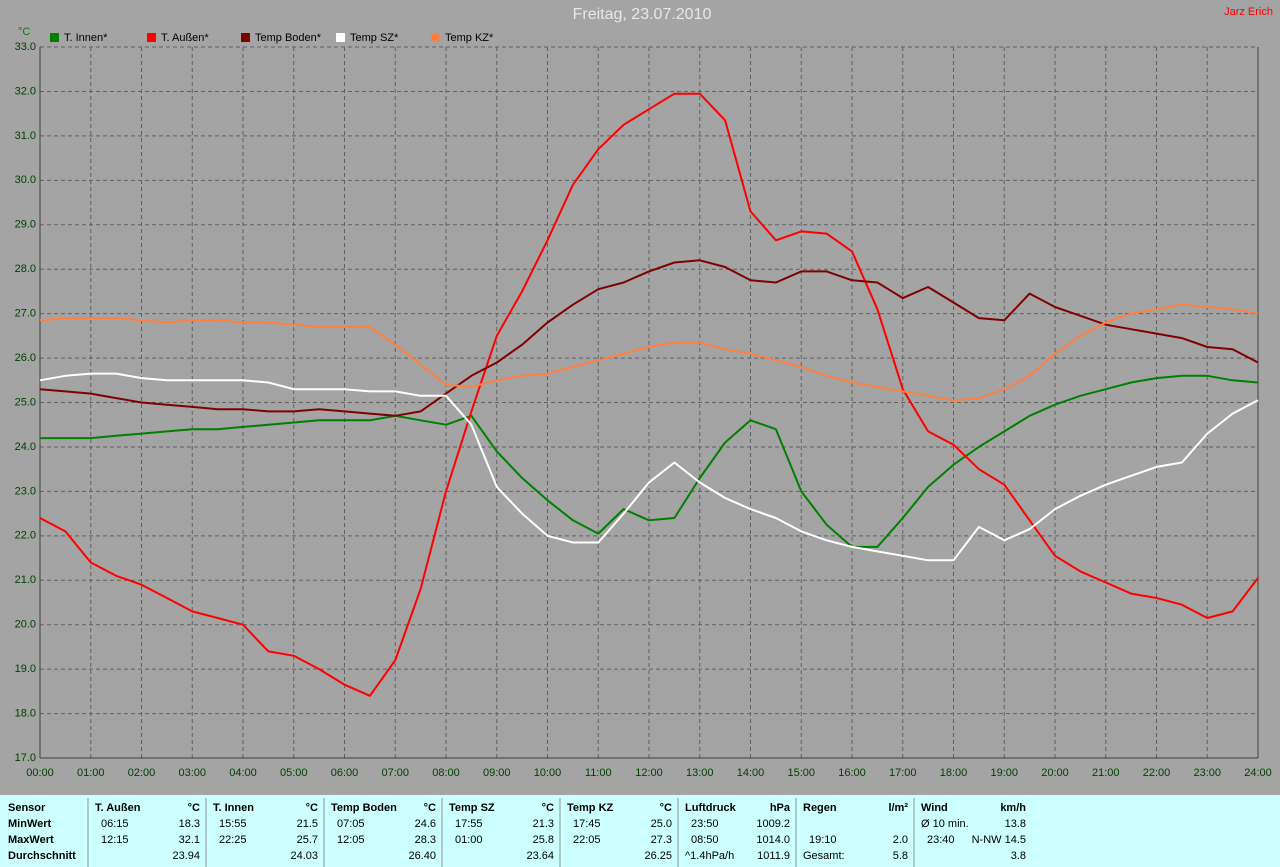 The width and height of the screenshot is (1280, 867). I want to click on cell-value: 3.8, so click(1018, 856).